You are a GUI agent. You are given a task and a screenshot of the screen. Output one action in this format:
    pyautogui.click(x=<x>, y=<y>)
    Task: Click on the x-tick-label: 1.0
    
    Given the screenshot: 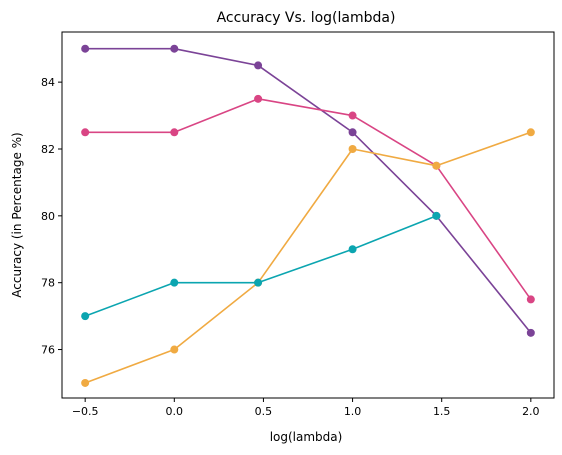 What is the action you would take?
    pyautogui.click(x=353, y=411)
    